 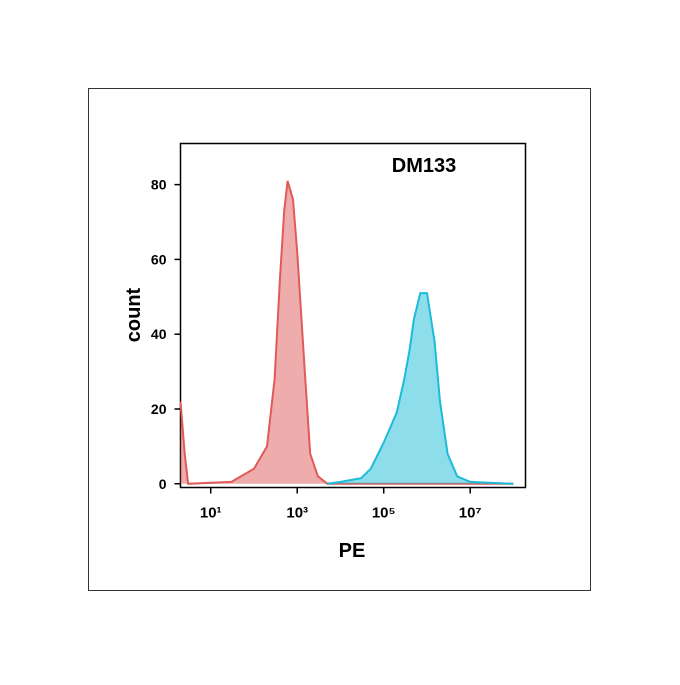 I want to click on y-tick-label: 20, so click(x=159, y=409).